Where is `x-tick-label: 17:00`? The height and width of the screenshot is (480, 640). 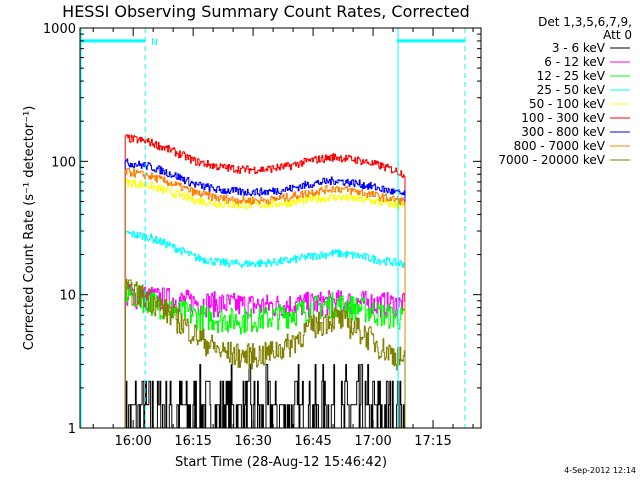 x-tick-label: 17:00 is located at coordinates (372, 441).